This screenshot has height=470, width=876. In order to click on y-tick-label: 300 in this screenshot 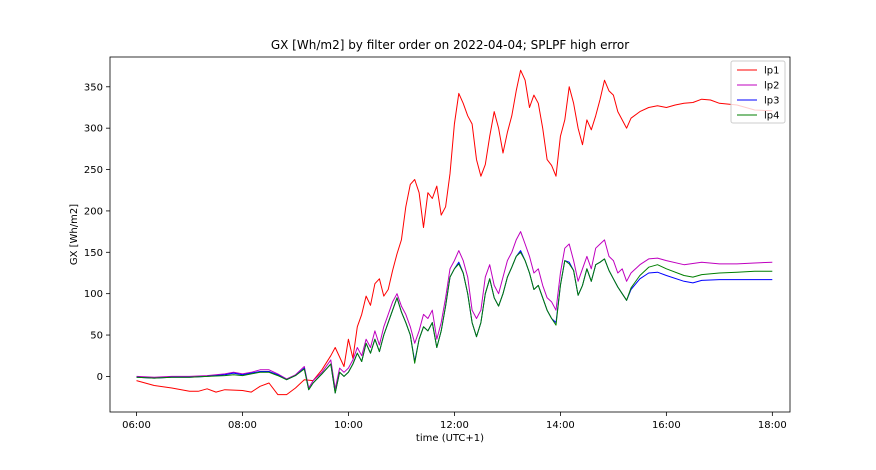, I will do `click(93, 129)`.